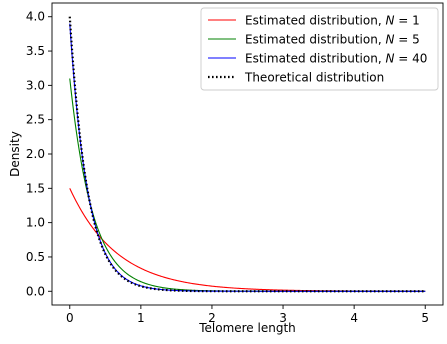  Describe the element at coordinates (35, 120) in the screenshot. I see `y-tick-label: 2.5` at that location.